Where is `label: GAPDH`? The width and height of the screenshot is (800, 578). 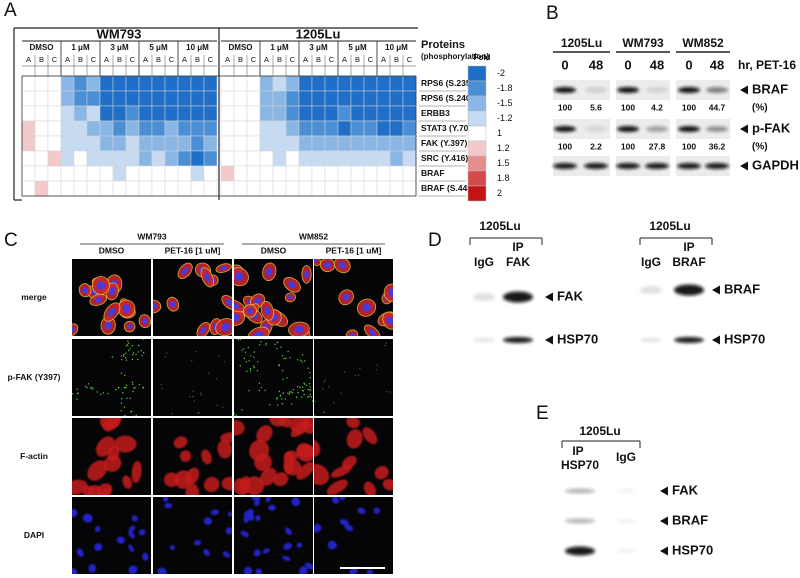
label: GAPDH is located at coordinates (775, 164).